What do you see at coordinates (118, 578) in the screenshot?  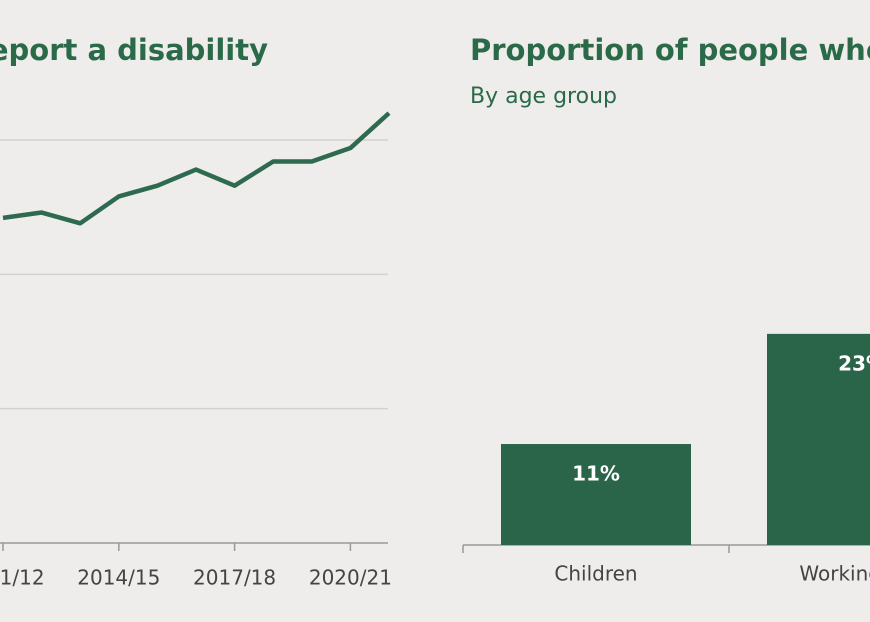 I see `x-tick-label: 2014/15` at bounding box center [118, 578].